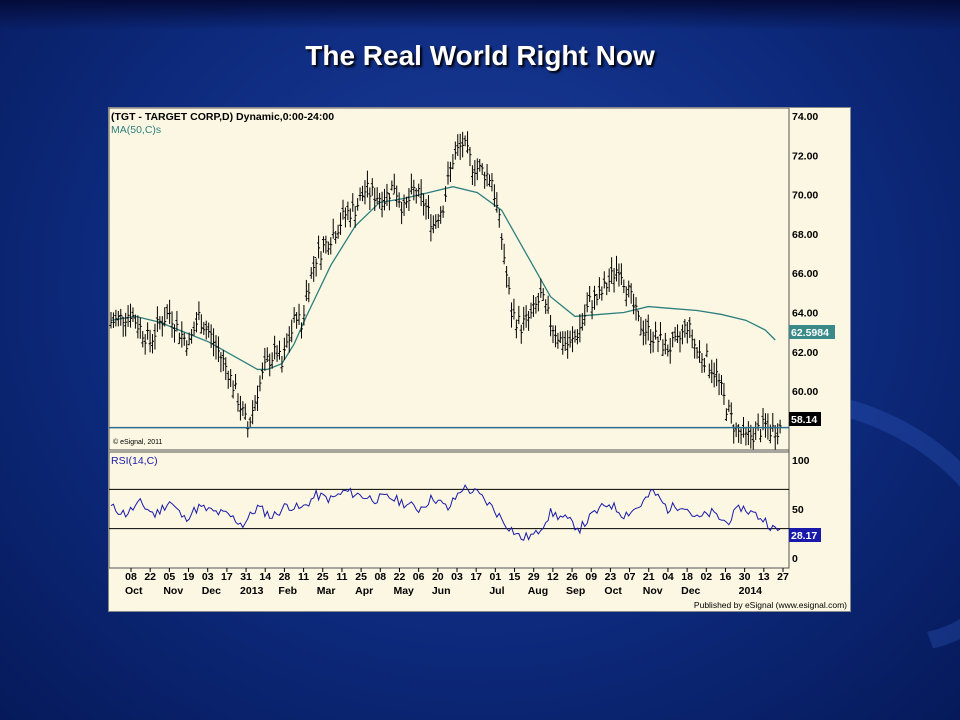 Image resolution: width=960 pixels, height=720 pixels. What do you see at coordinates (515, 577) in the screenshot?
I see `x-tick-label: 15` at bounding box center [515, 577].